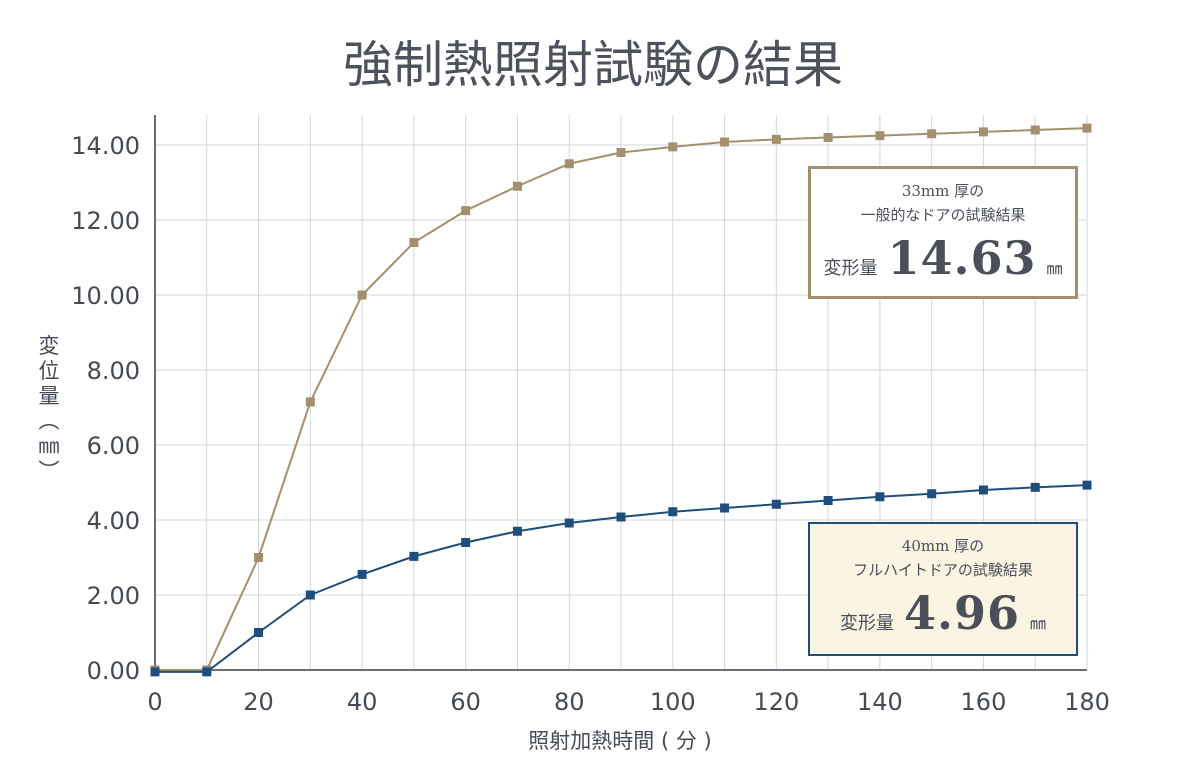 Image resolution: width=1186 pixels, height=770 pixels. Describe the element at coordinates (105, 296) in the screenshot. I see `y-tick-label: 10.00` at that location.